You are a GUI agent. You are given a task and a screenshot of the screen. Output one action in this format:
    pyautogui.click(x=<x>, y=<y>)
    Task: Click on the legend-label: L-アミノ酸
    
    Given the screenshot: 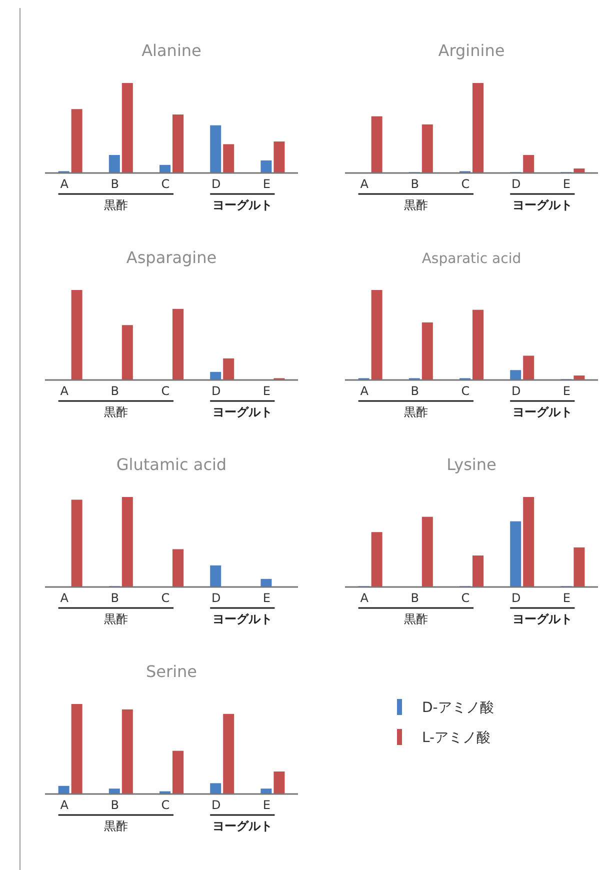 What is the action you would take?
    pyautogui.click(x=456, y=738)
    